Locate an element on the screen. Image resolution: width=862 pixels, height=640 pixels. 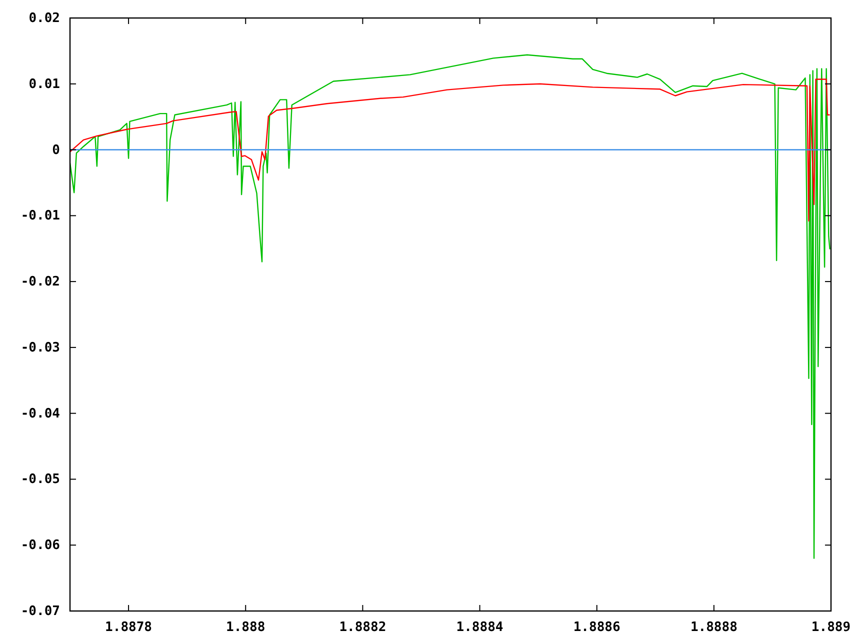
x-tick-label: 1.8888 is located at coordinates (714, 627).